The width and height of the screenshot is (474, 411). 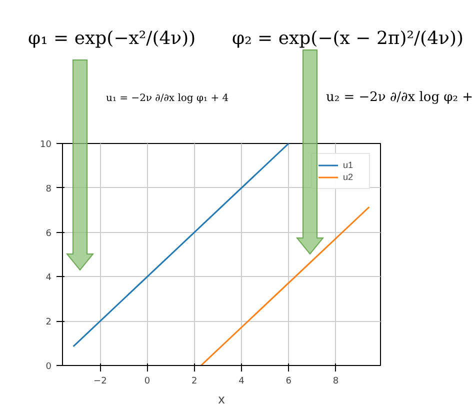 What do you see at coordinates (195, 381) in the screenshot?
I see `x-tick-label: 2` at bounding box center [195, 381].